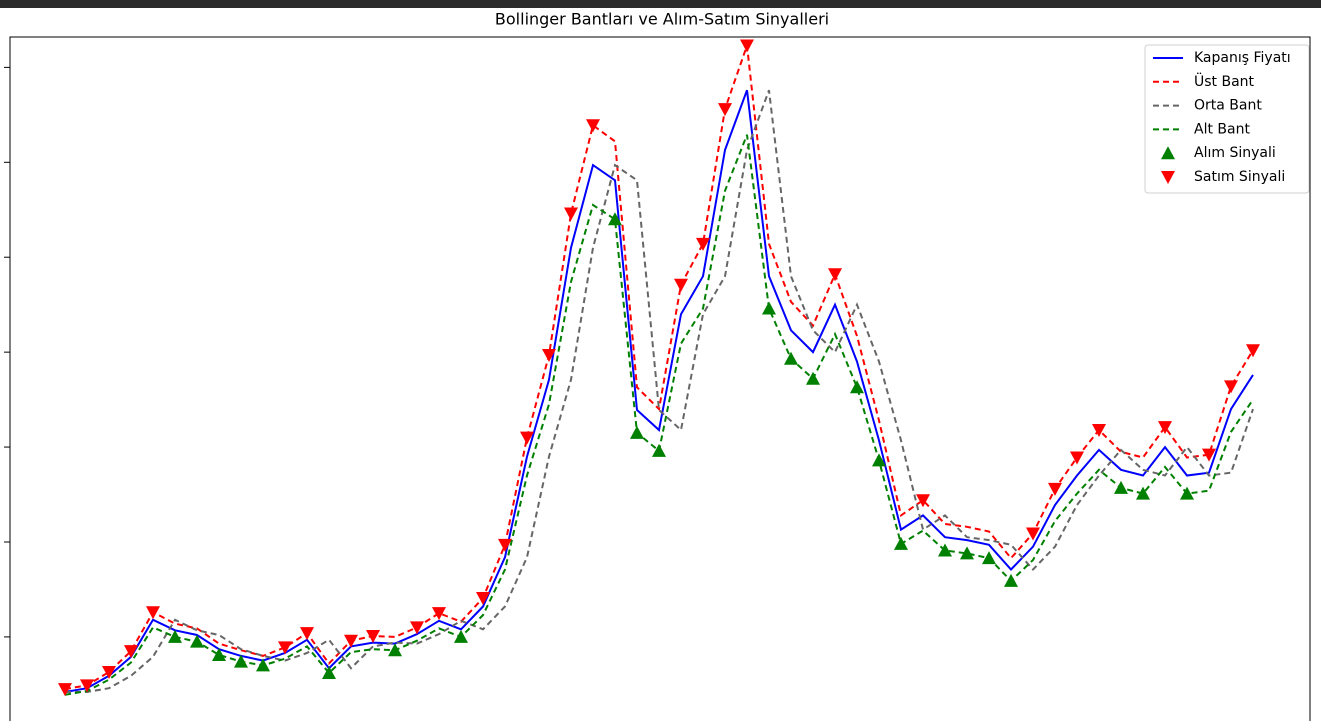  Describe the element at coordinates (1239, 177) in the screenshot. I see `legend-label: Satım Sinyali` at that location.